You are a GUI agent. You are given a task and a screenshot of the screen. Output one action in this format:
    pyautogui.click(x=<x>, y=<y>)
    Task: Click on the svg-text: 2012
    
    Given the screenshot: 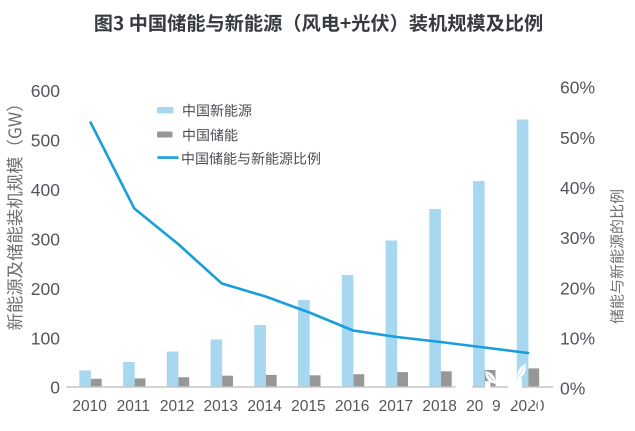 What is the action you would take?
    pyautogui.click(x=177, y=406)
    